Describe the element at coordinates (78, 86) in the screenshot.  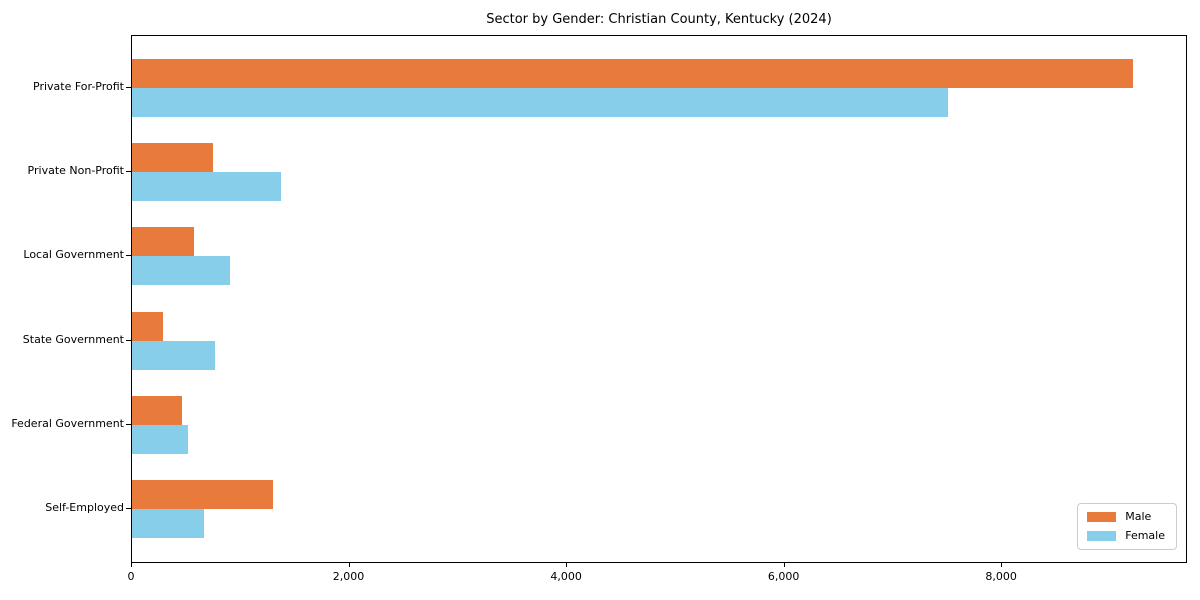
I see `y-tick-label: Private For-Profit` at that location.